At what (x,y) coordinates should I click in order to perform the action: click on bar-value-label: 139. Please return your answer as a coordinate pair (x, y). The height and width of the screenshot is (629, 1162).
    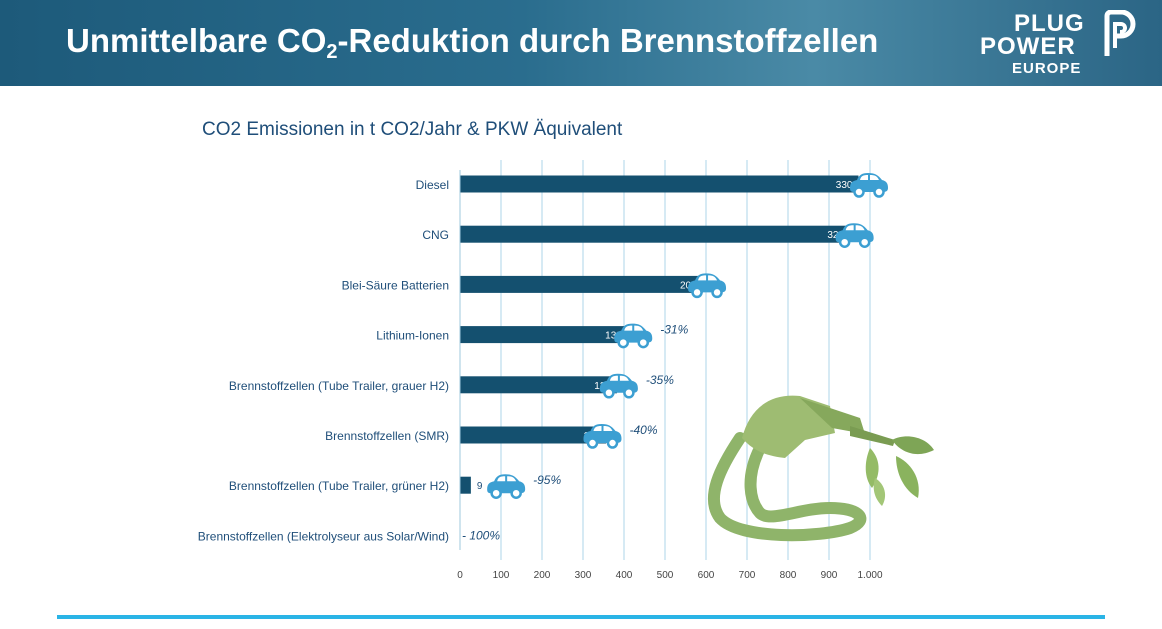
    Looking at the image, I should click on (613, 336).